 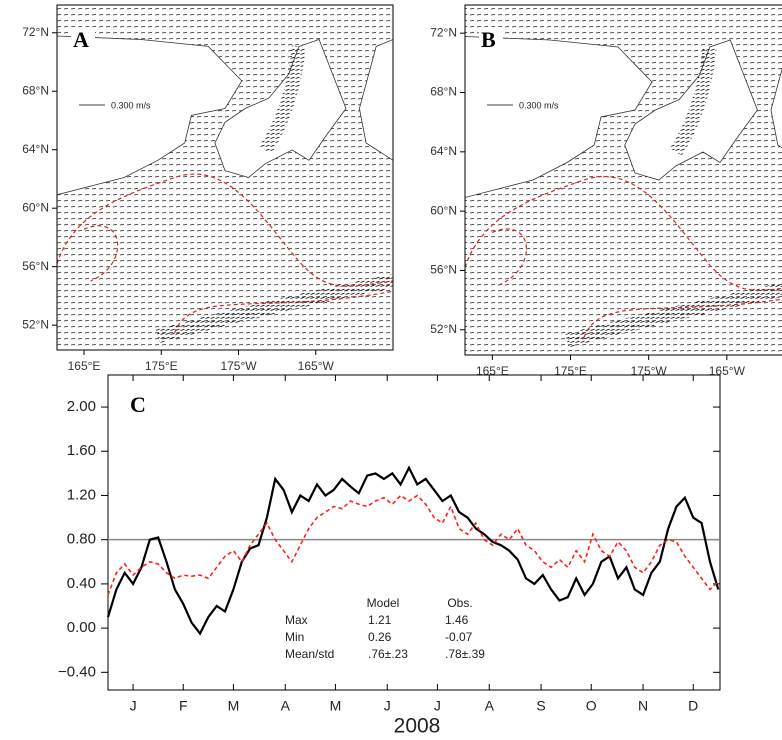 I want to click on stats-value: 1.21, so click(x=380, y=620).